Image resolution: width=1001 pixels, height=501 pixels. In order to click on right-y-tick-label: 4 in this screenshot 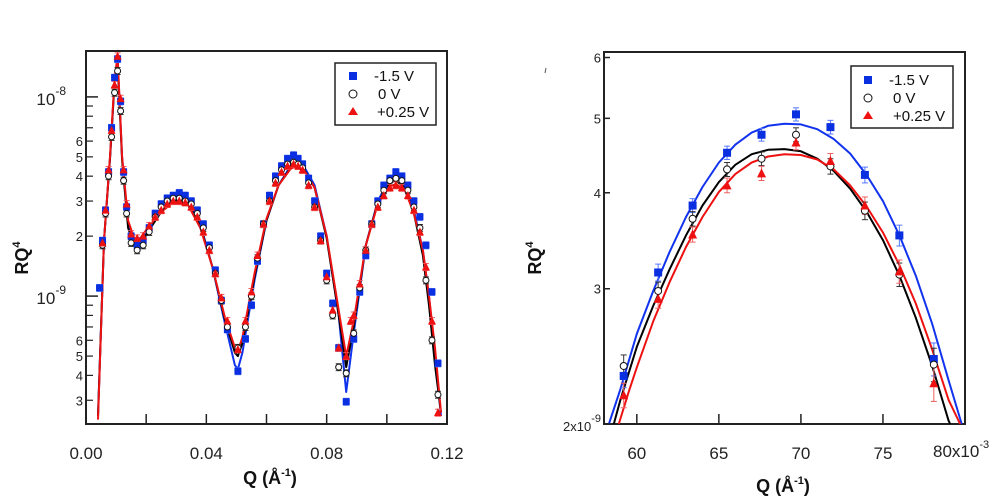, I will do `click(597, 193)`.